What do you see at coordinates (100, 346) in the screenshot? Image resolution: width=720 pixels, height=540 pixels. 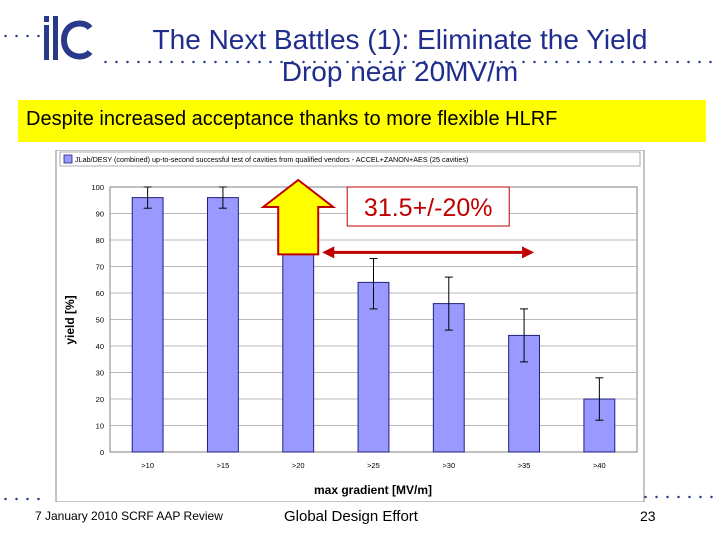 I see `y-tick-40: 40` at bounding box center [100, 346].